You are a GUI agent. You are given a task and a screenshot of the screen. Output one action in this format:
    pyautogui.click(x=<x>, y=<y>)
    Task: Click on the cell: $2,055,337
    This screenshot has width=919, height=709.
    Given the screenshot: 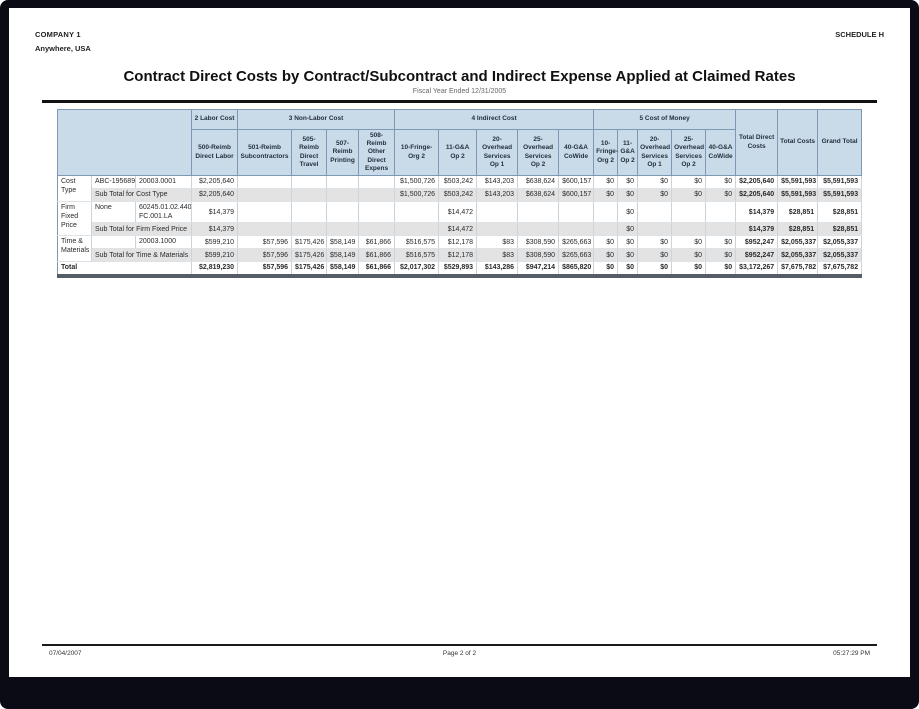 What is the action you would take?
    pyautogui.click(x=798, y=255)
    